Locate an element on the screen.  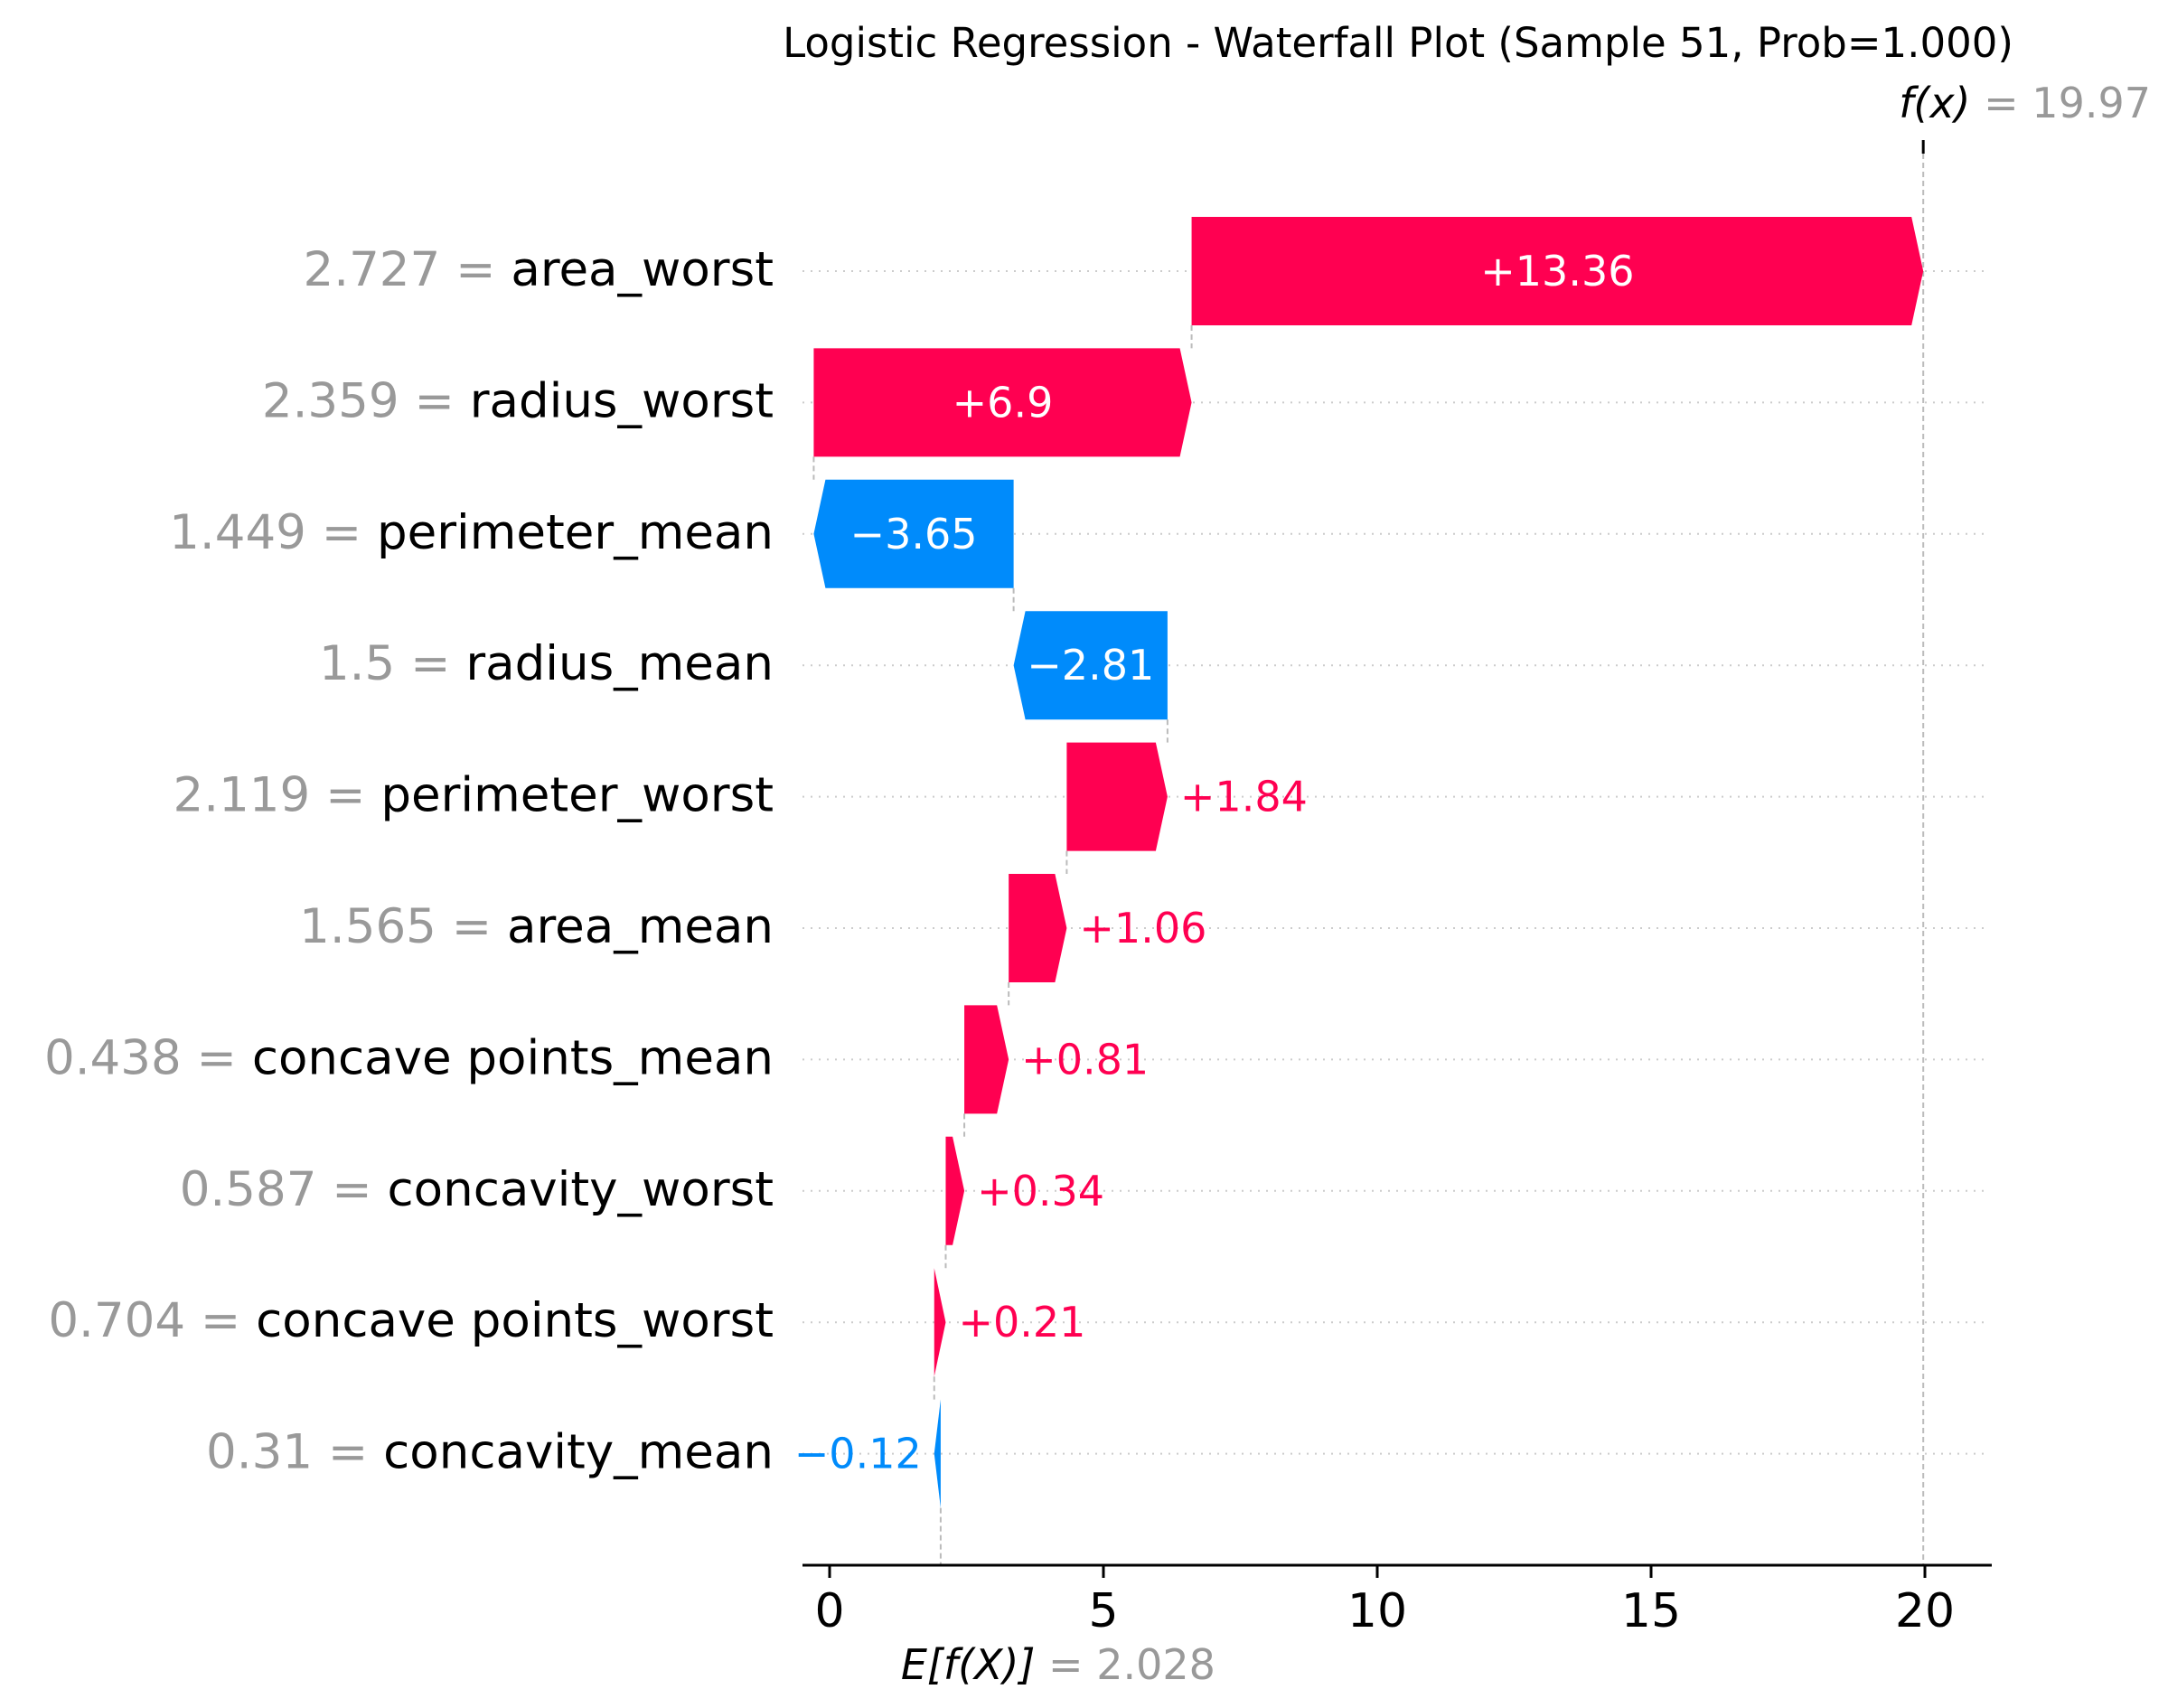
feature-name: concave points_mean is located at coordinates (513, 1057).